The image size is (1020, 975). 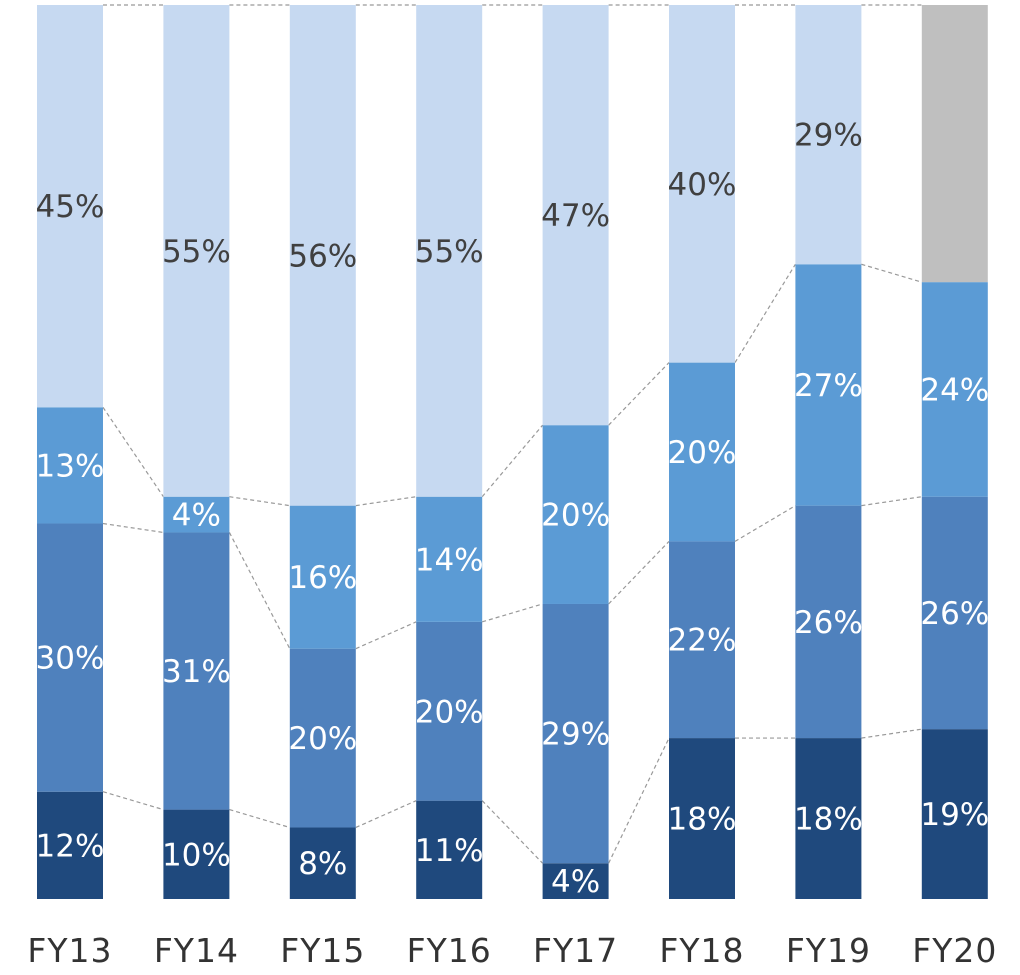 What do you see at coordinates (891, 733) in the screenshot?
I see `connector-line-s1-fy19` at bounding box center [891, 733].